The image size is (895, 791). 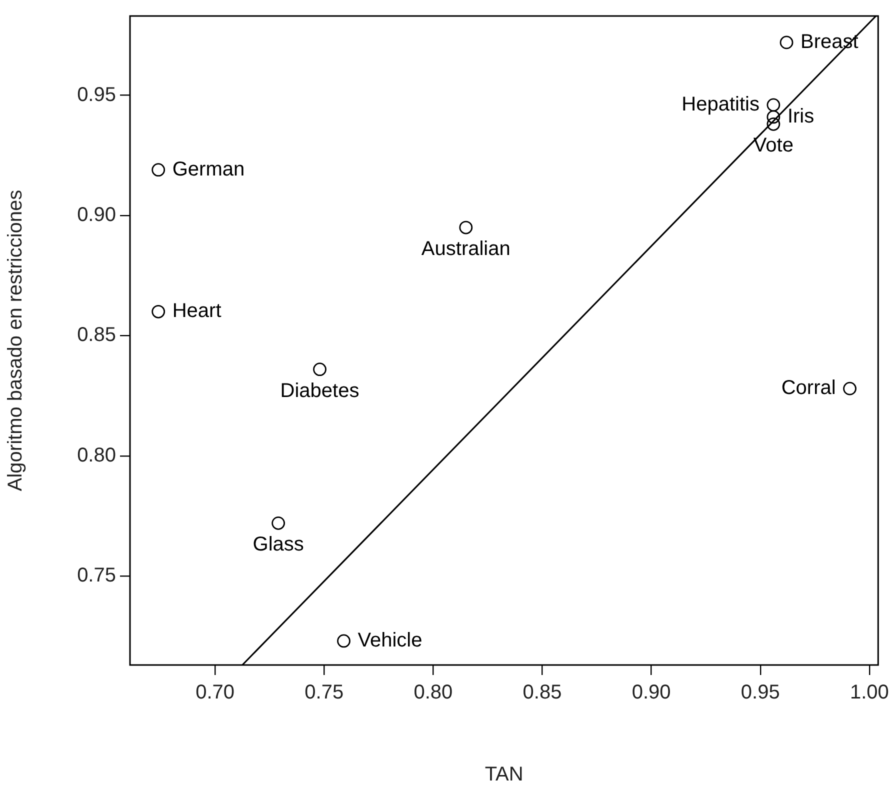 What do you see at coordinates (96, 575) in the screenshot?
I see `y-tick-label: 0.75` at bounding box center [96, 575].